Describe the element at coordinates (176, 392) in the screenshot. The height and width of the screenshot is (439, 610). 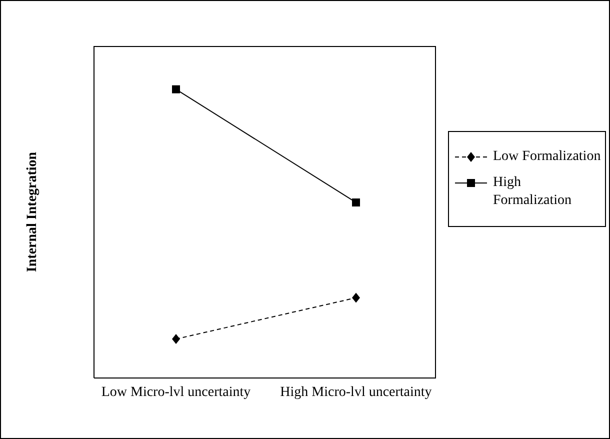
I see `x-tick-label: Low Micro-lvl uncertainty` at that location.